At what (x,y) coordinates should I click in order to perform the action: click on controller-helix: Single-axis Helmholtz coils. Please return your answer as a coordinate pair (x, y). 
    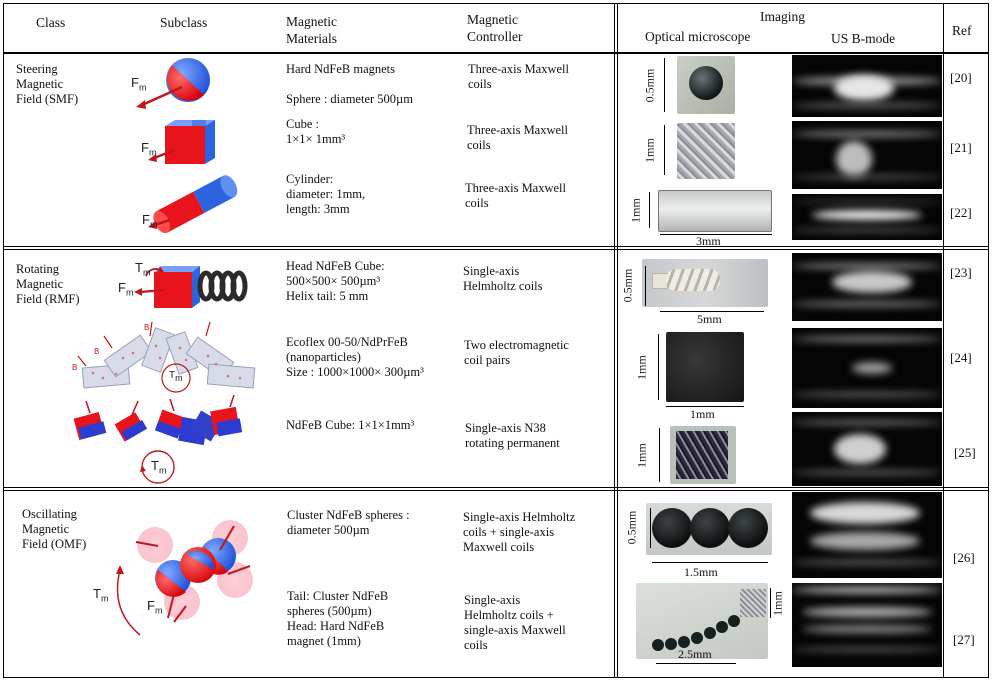
    Looking at the image, I should click on (503, 278).